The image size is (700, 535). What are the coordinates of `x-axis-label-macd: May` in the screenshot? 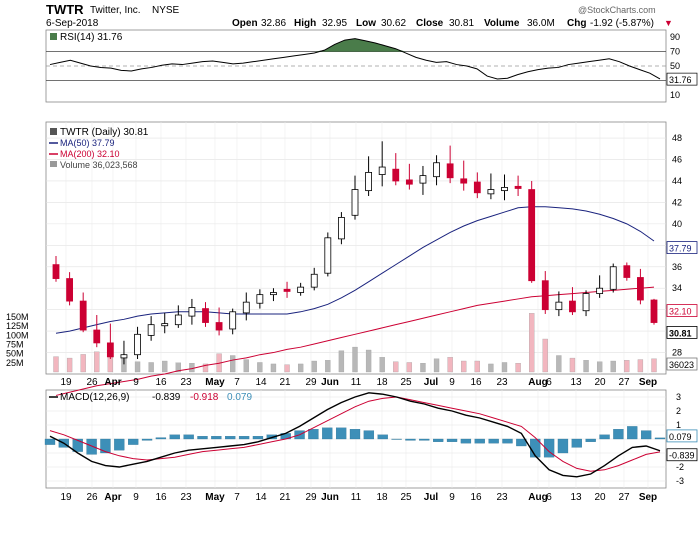 It's located at (215, 497).